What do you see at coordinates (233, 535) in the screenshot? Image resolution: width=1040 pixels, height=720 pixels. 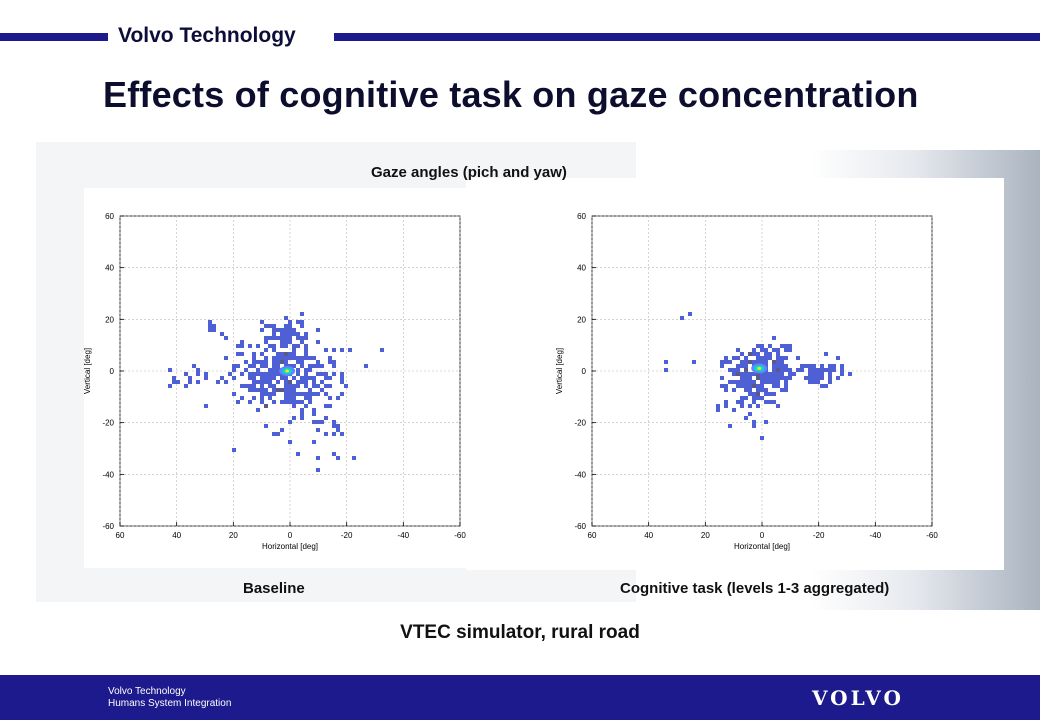 I see `x-tick-label: 20` at bounding box center [233, 535].